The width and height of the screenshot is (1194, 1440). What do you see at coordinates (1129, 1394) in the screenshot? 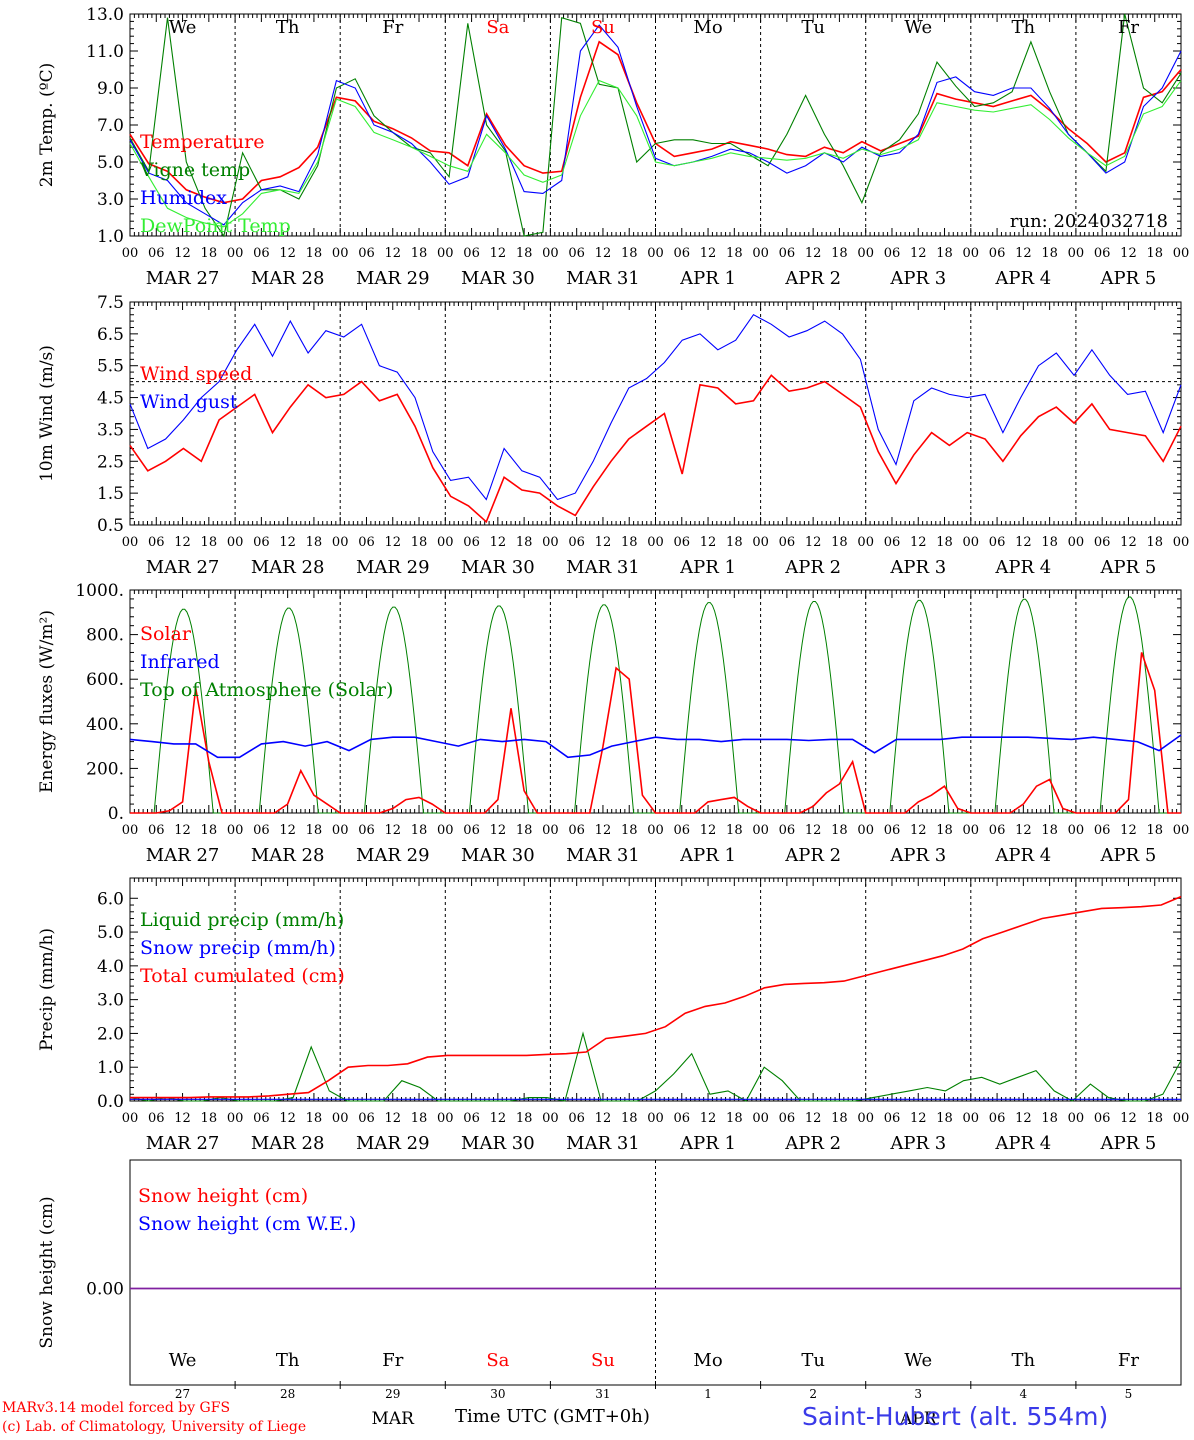
I see `day-number-label: 5` at bounding box center [1129, 1394].